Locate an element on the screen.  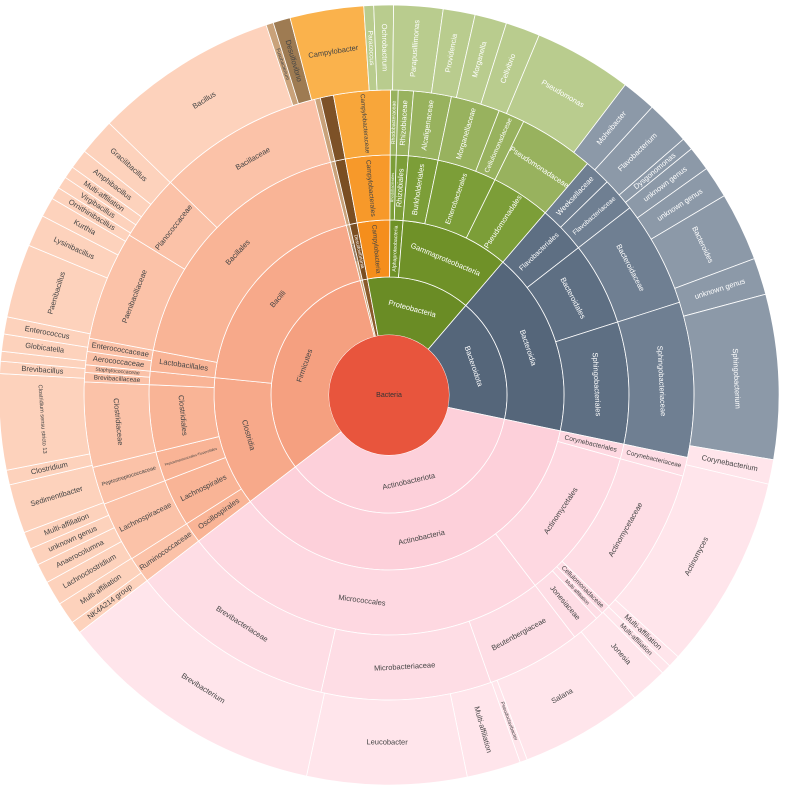
segment-ochrobactrum is located at coordinates (384, 47).